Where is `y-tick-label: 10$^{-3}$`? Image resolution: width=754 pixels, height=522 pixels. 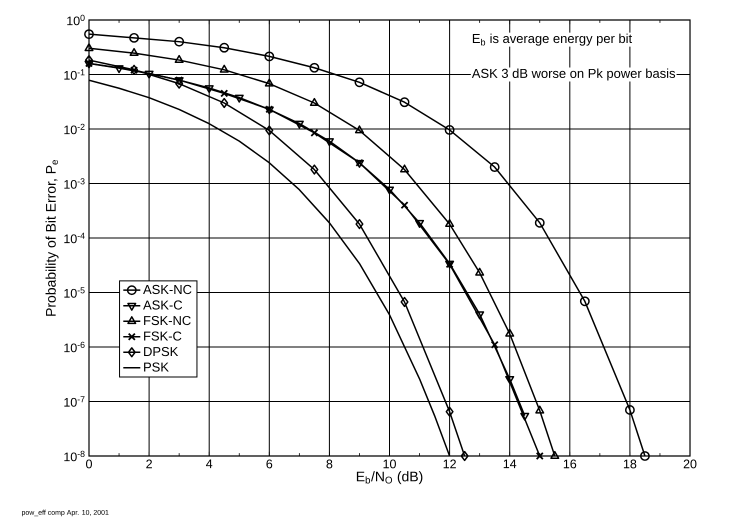 y-tick-label: 10$^{-3}$ is located at coordinates (74, 183).